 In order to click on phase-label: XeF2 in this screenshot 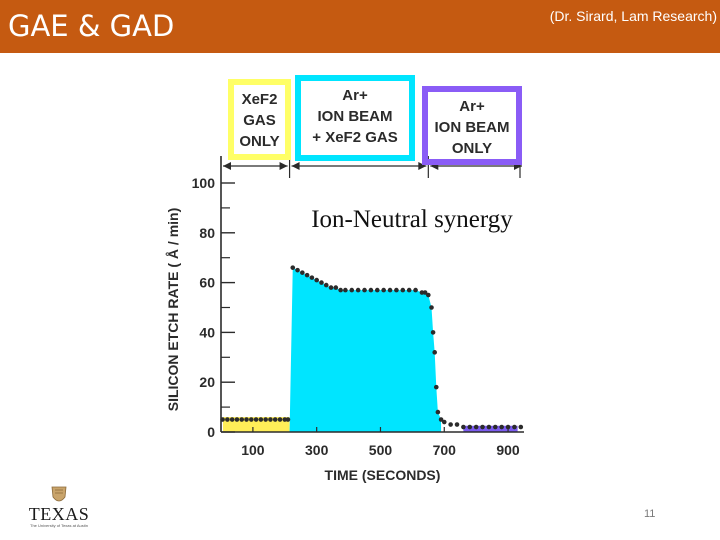, I will do `click(260, 99)`.